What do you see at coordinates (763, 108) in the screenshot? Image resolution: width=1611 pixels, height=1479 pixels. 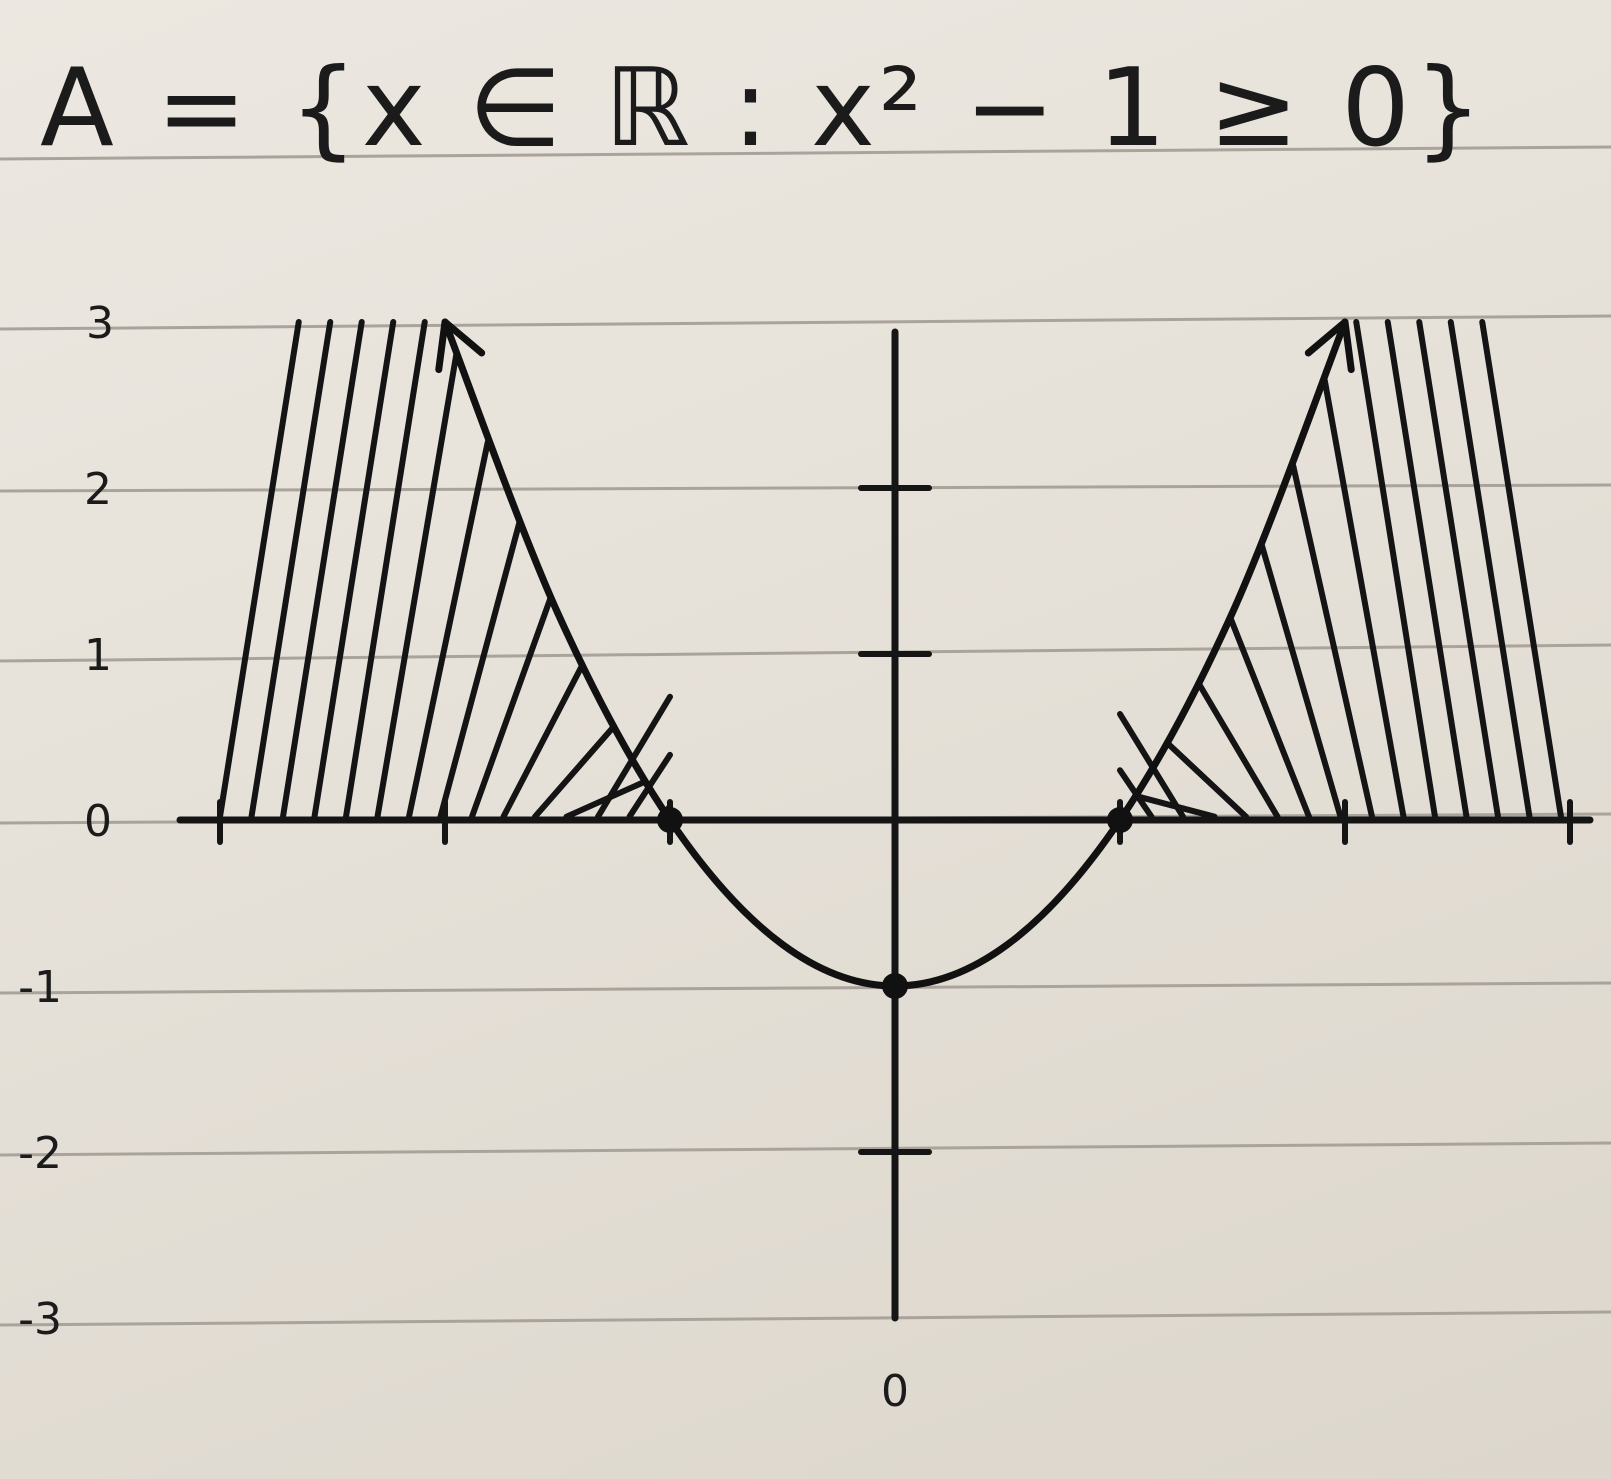 I see `chart-title: A = {x ∈ ℝ : x² − 1 ≥ 0}` at bounding box center [763, 108].